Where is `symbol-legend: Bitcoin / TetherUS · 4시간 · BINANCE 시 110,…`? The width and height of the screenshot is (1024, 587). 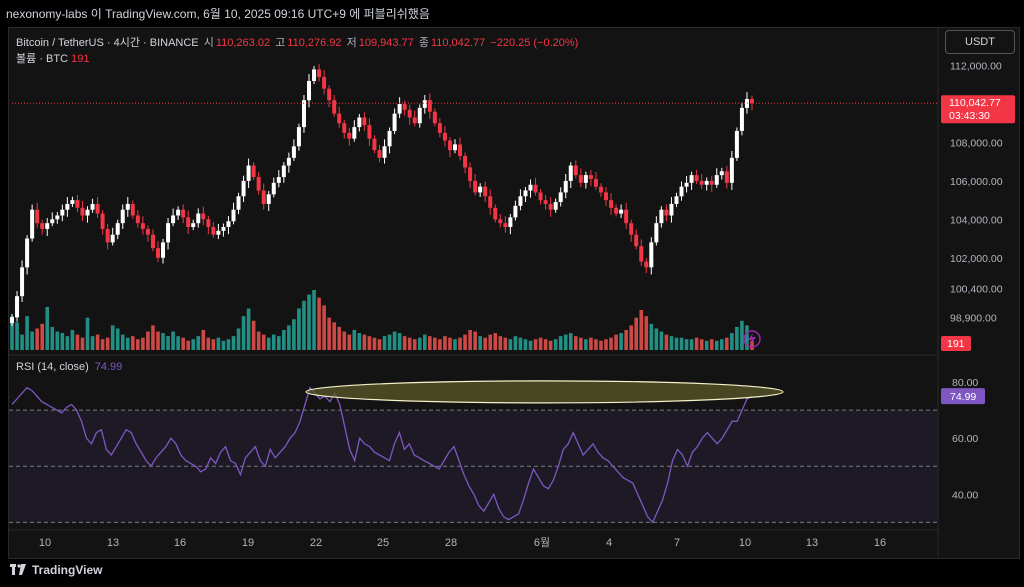 symbol-legend: Bitcoin / TetherUS · 4시간 · BINANCE 시 110,… is located at coordinates (298, 42).